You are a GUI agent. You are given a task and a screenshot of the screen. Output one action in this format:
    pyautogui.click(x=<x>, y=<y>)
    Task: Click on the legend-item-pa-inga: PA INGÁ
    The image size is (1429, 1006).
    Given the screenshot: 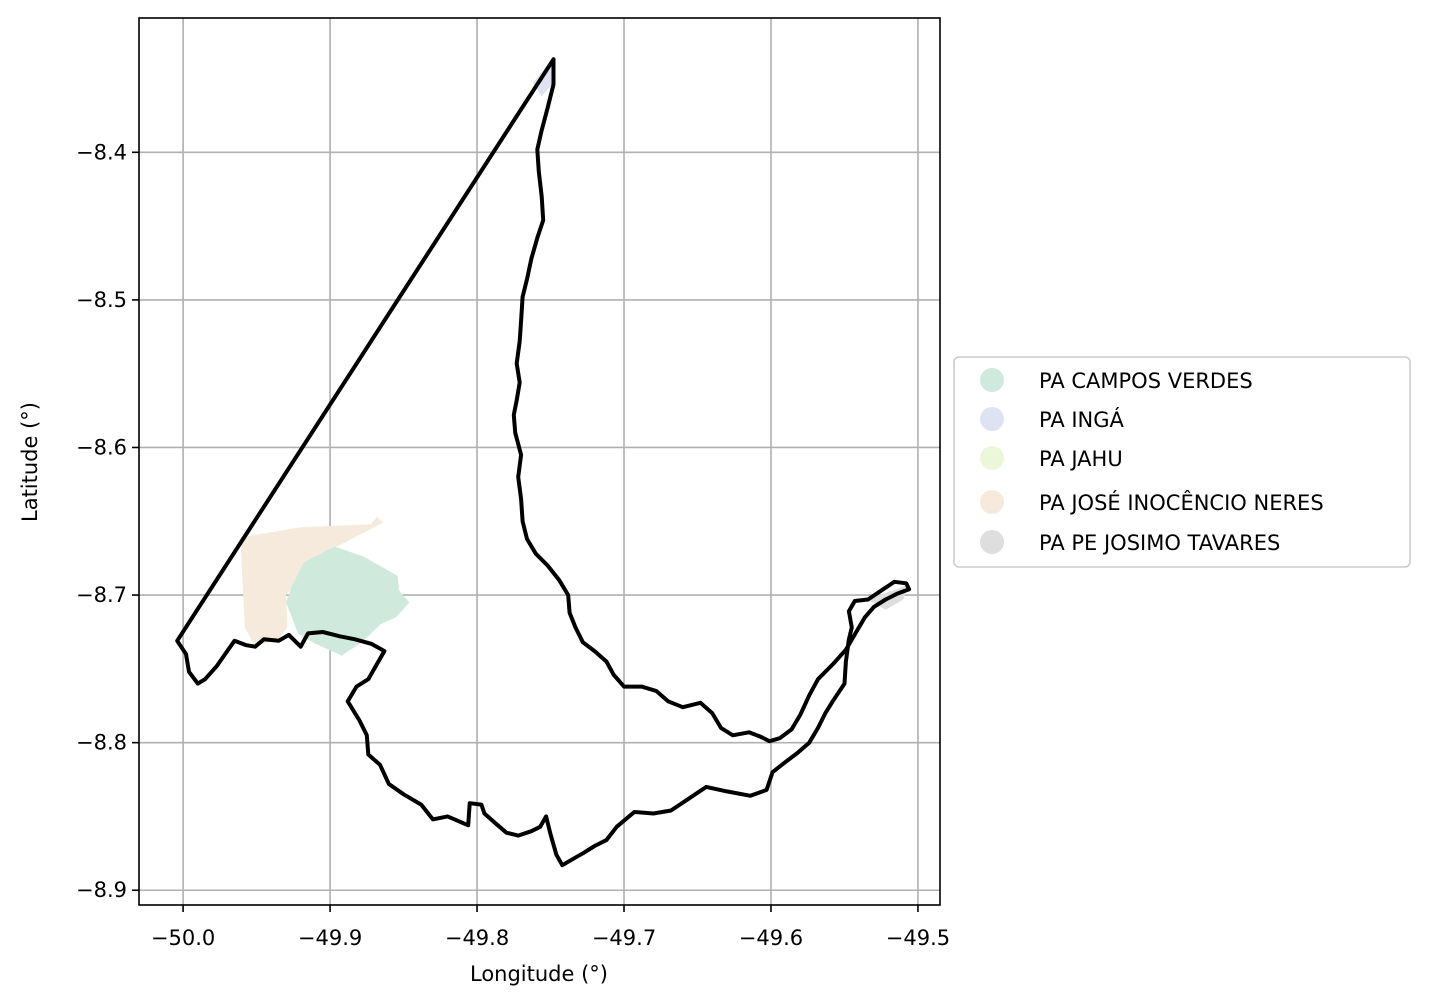 What is the action you would take?
    pyautogui.click(x=1052, y=419)
    